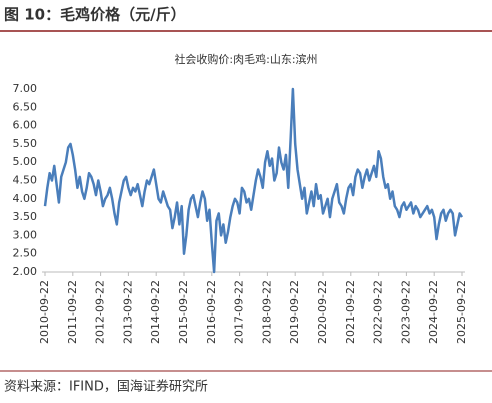 Image resolution: width=492 pixels, height=403 pixels. Describe the element at coordinates (322, 312) in the screenshot. I see `x-tick-label: 2020-09-22` at that location.